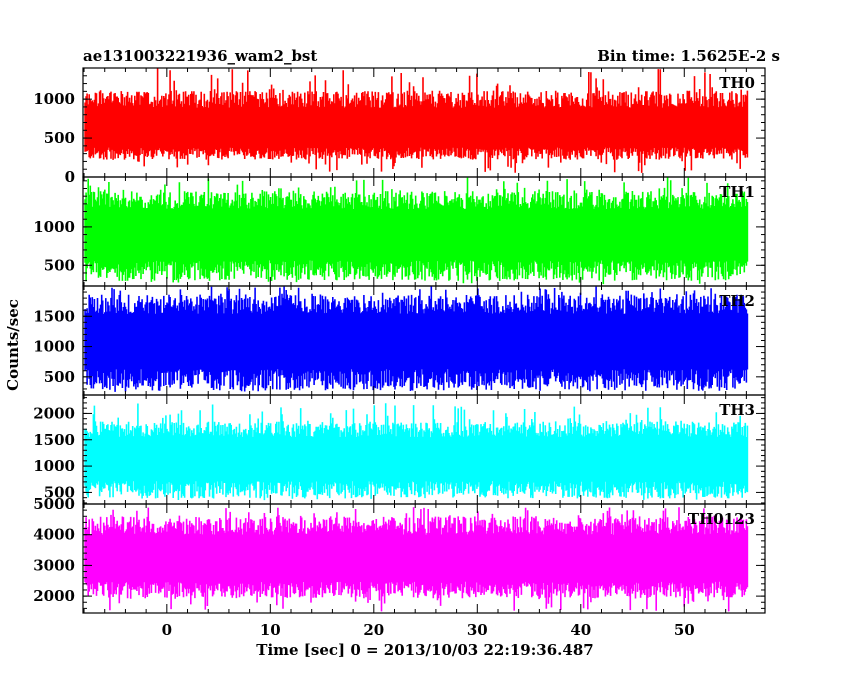 The width and height of the screenshot is (850, 680). Describe the element at coordinates (416, 339) in the screenshot. I see `series-th2` at that location.